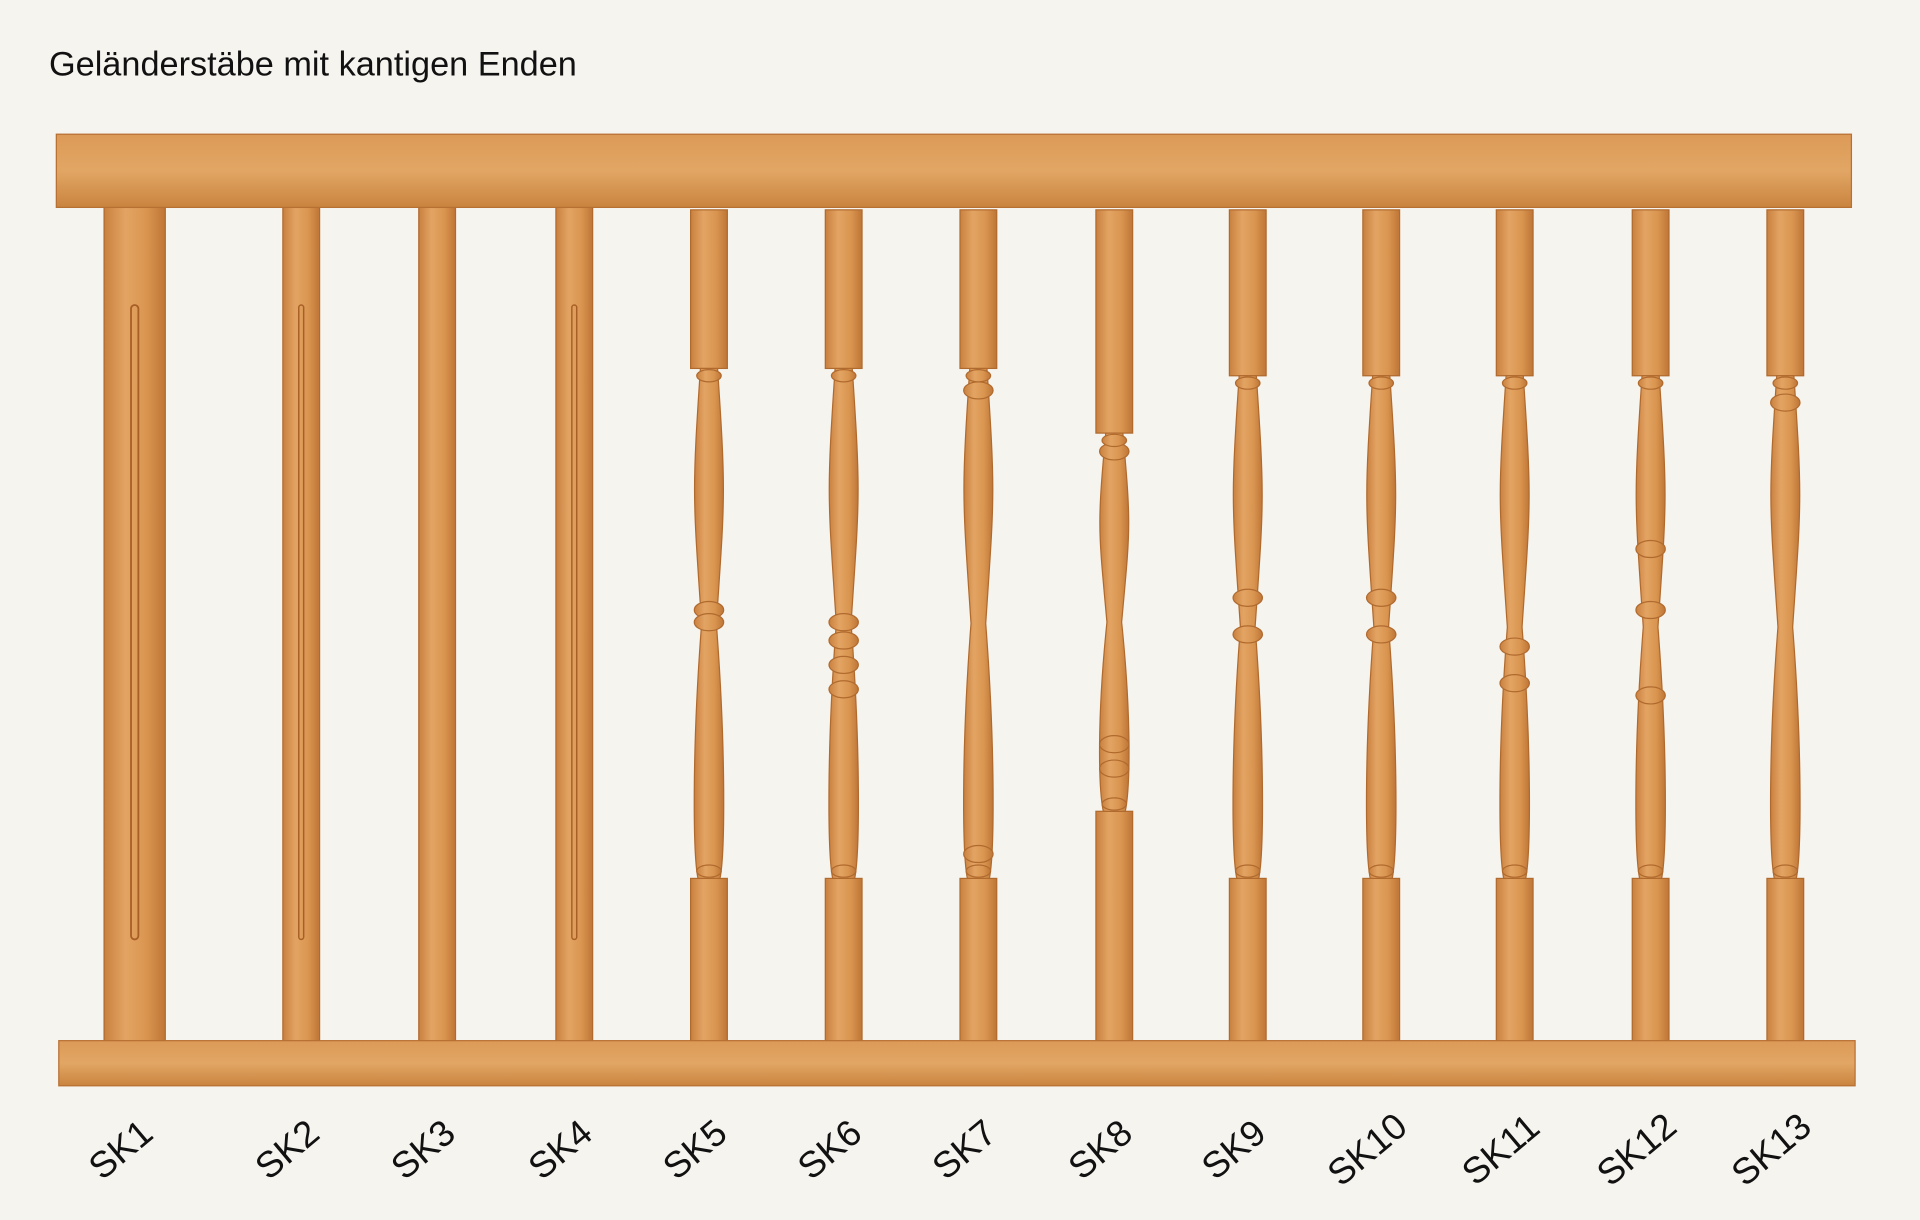  What do you see at coordinates (954, 171) in the screenshot?
I see `top-rail` at bounding box center [954, 171].